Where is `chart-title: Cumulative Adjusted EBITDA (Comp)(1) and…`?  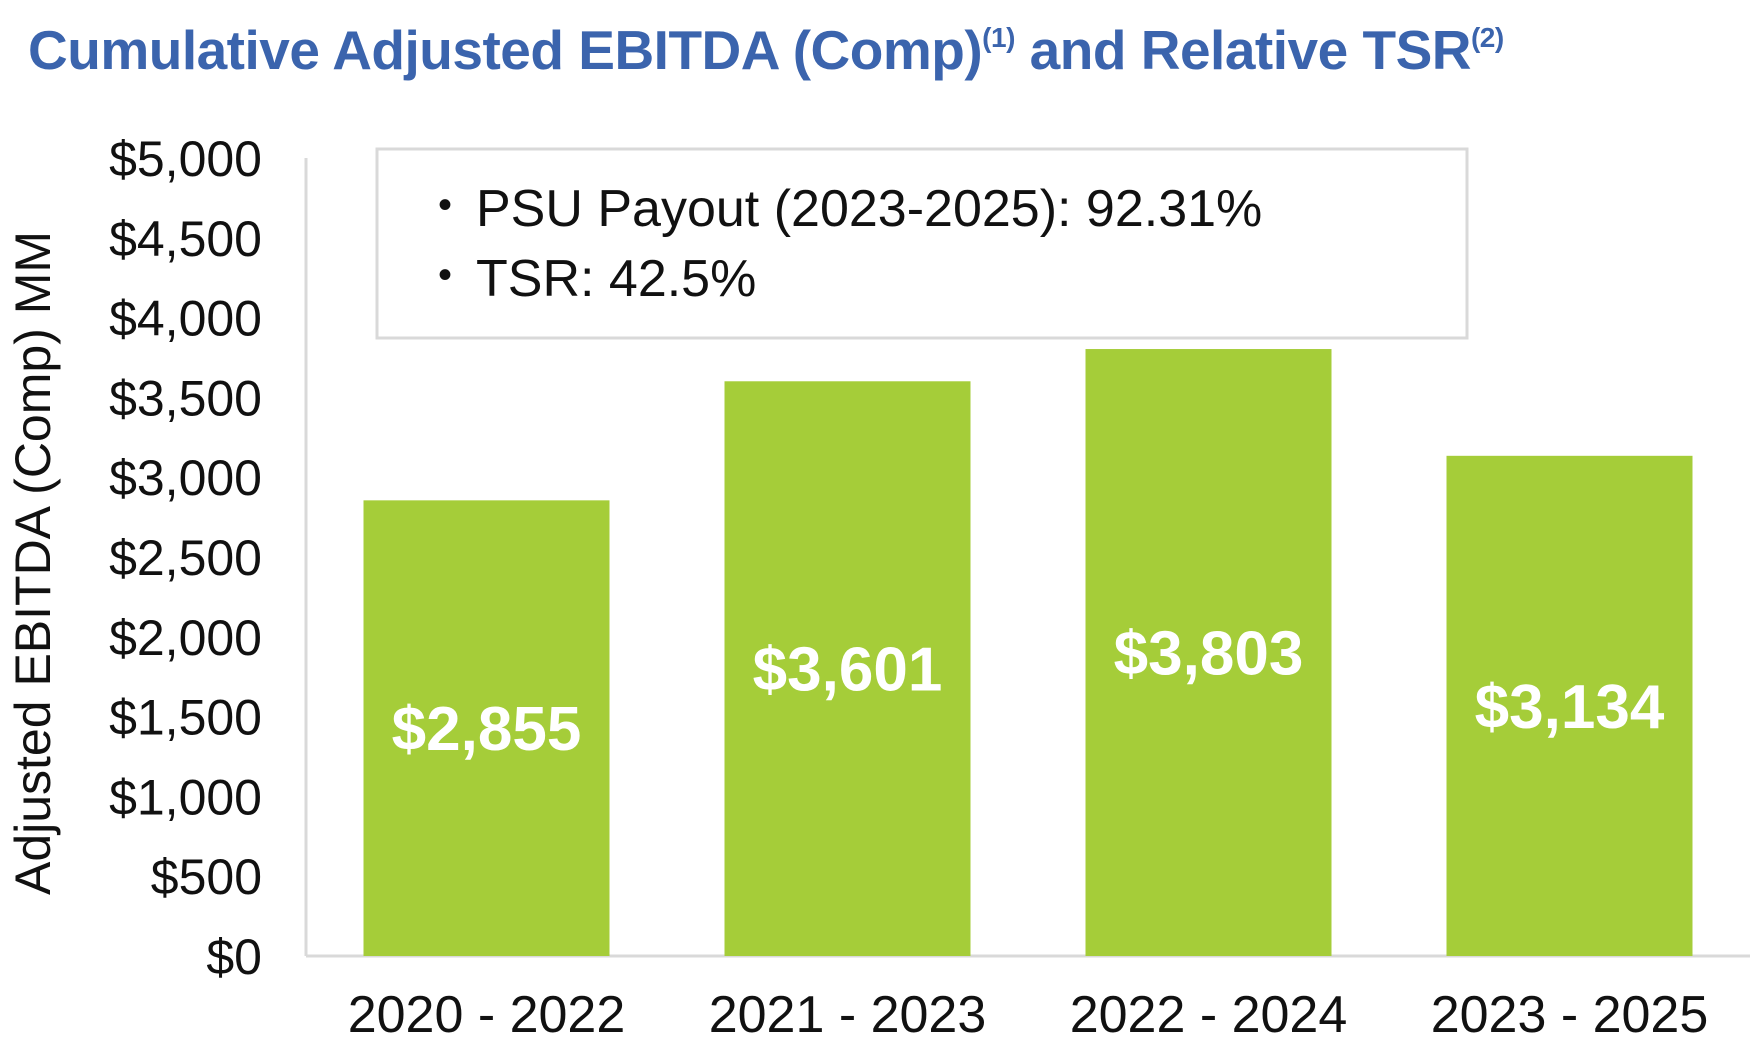 chart-title: Cumulative Adjusted EBITDA (Comp)(1) and… is located at coordinates (766, 50).